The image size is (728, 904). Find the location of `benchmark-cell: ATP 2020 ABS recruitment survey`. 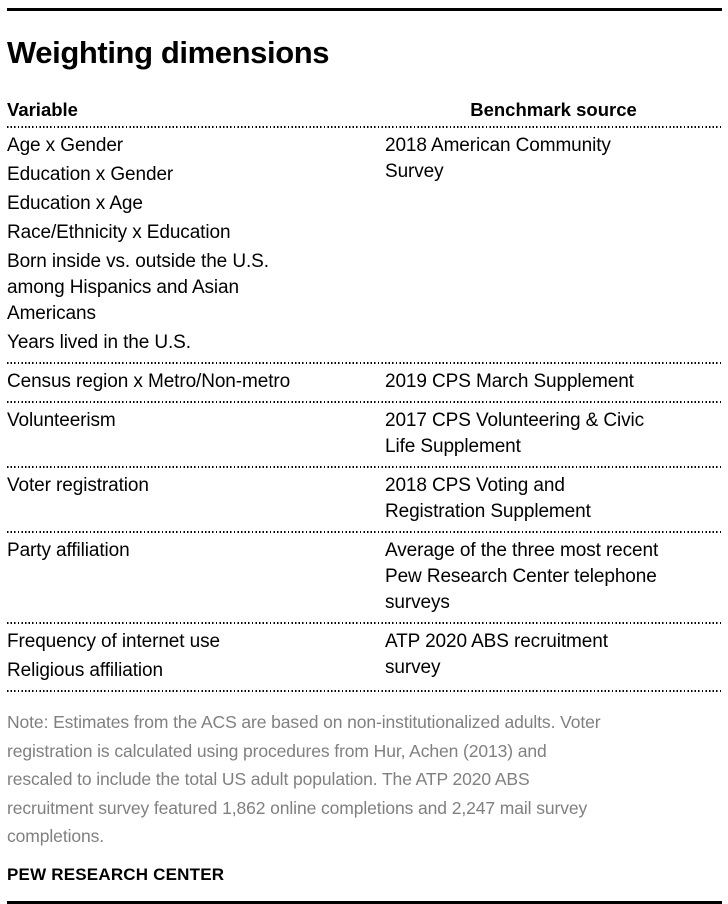

benchmark-cell: ATP 2020 ABS recruitment survey is located at coordinates (496, 654).